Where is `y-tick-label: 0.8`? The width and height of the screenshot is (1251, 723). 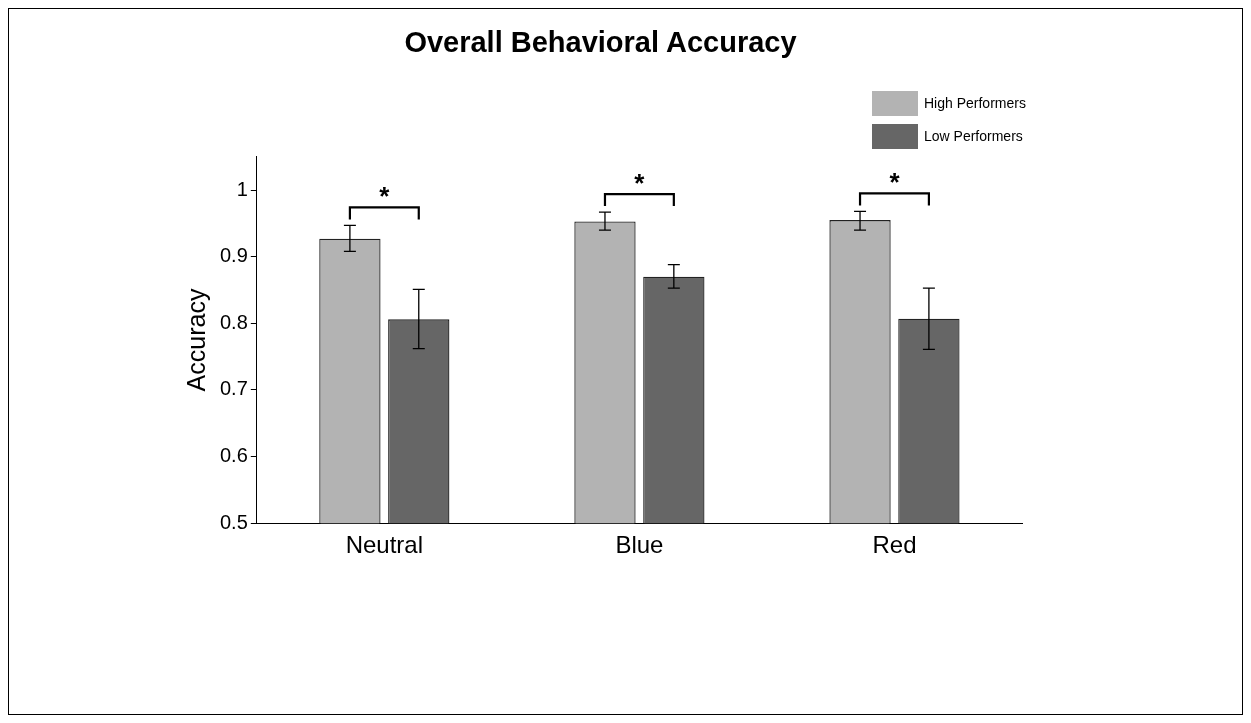
y-tick-label: 0.8 is located at coordinates (233, 321).